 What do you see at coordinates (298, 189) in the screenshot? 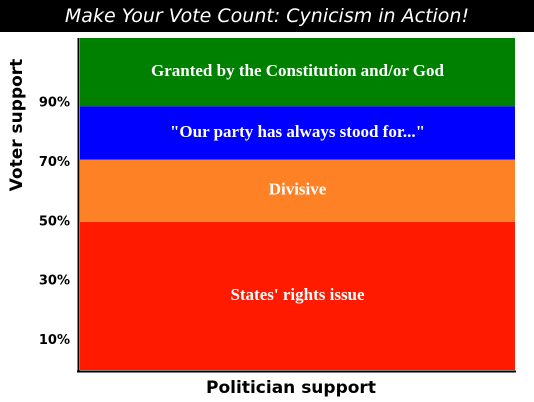
I see `band-label-1: Divisive` at bounding box center [298, 189].